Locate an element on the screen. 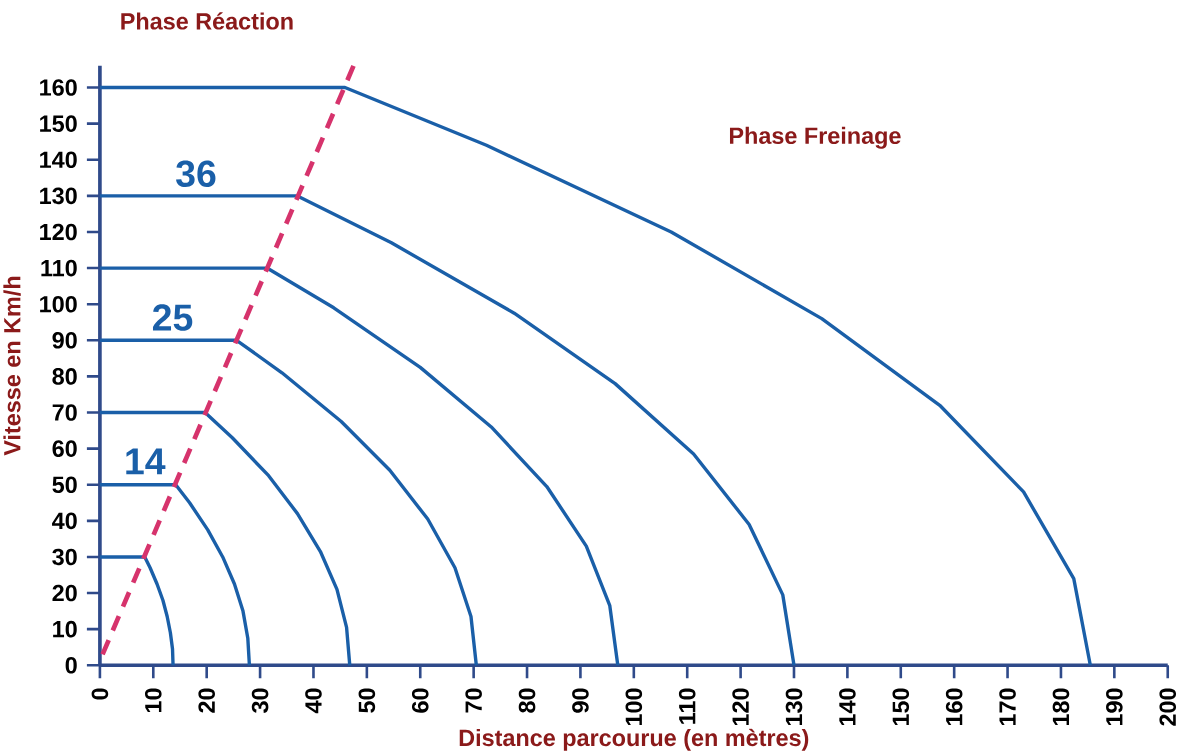  y-tick-label: 0 is located at coordinates (71, 665).